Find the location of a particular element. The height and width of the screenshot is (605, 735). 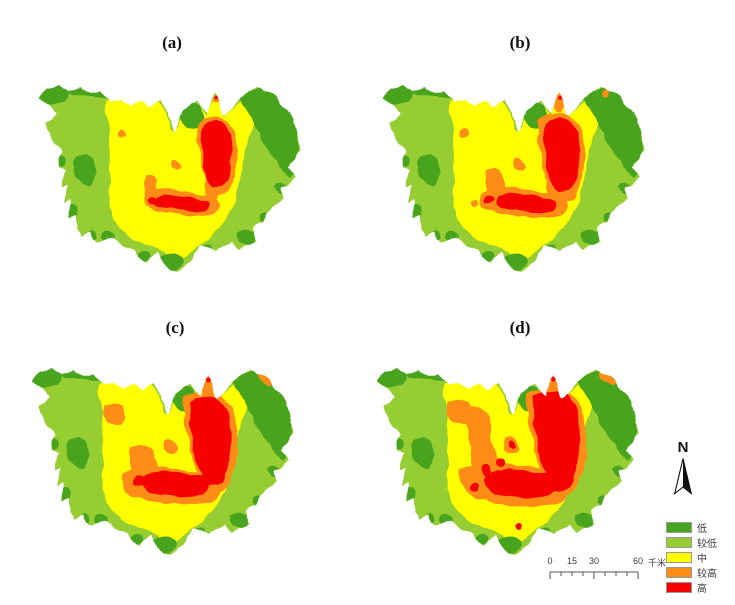

legend-swatch-rel-high is located at coordinates (679, 572).